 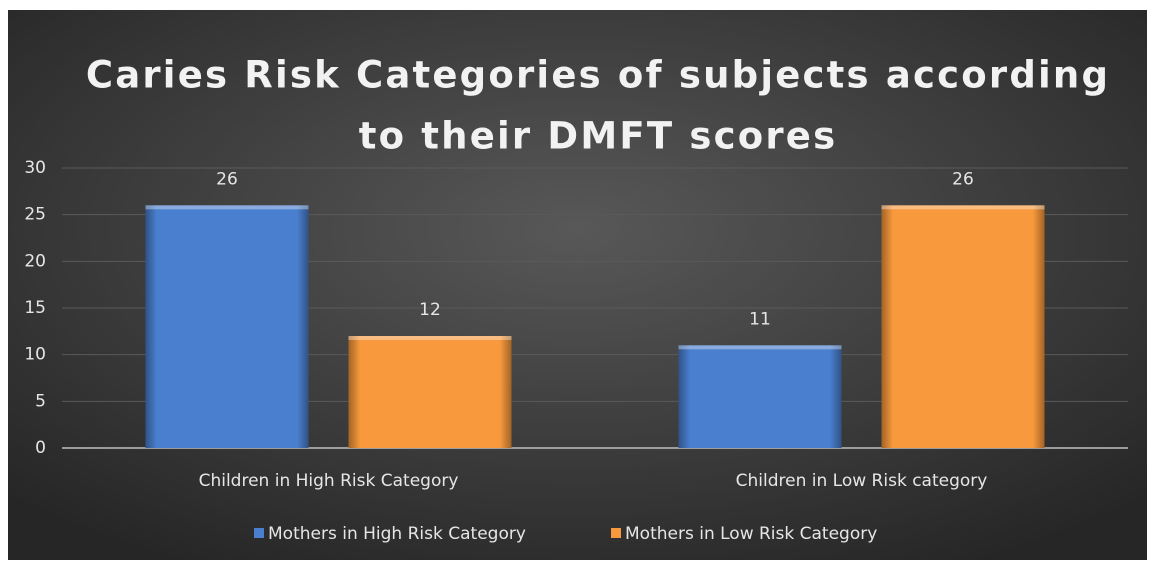 I want to click on data-label: 11, so click(x=760, y=319).